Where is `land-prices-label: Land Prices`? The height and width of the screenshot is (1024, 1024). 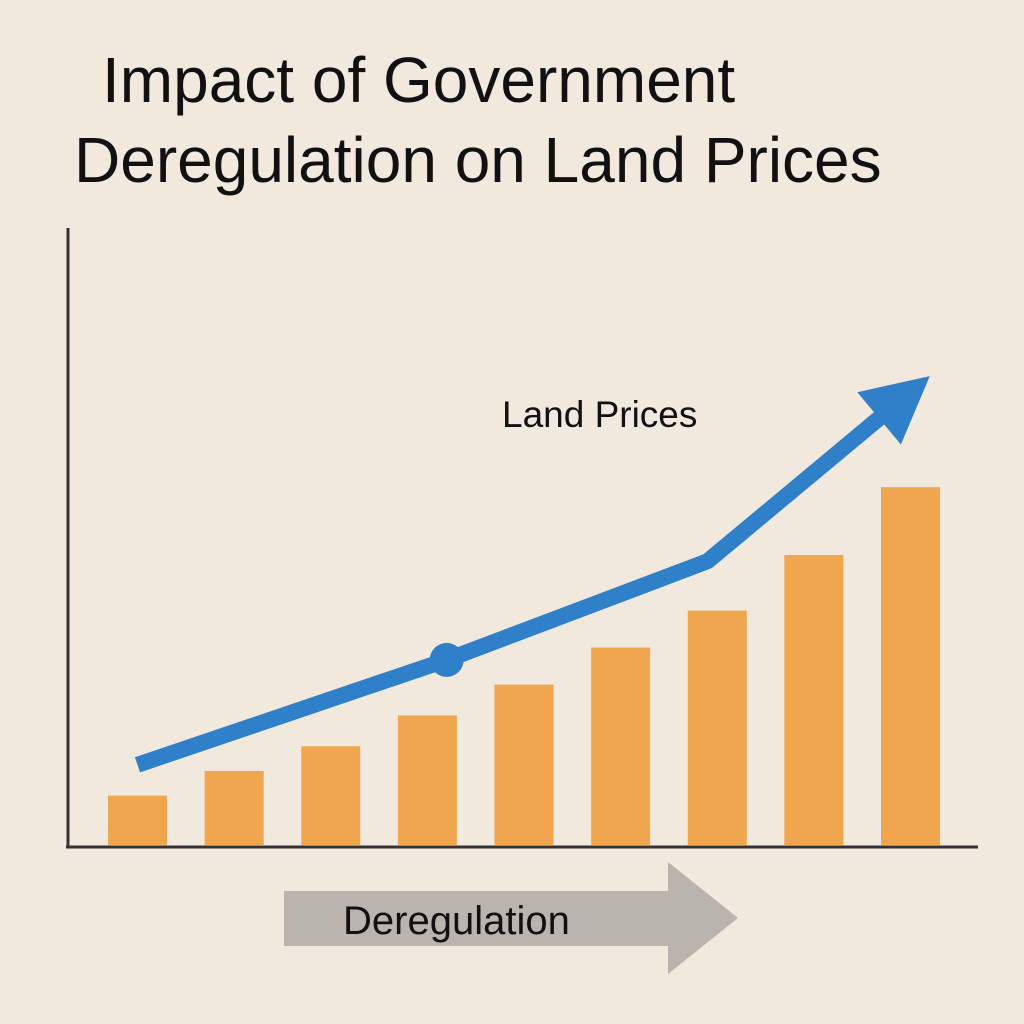 land-prices-label: Land Prices is located at coordinates (599, 414).